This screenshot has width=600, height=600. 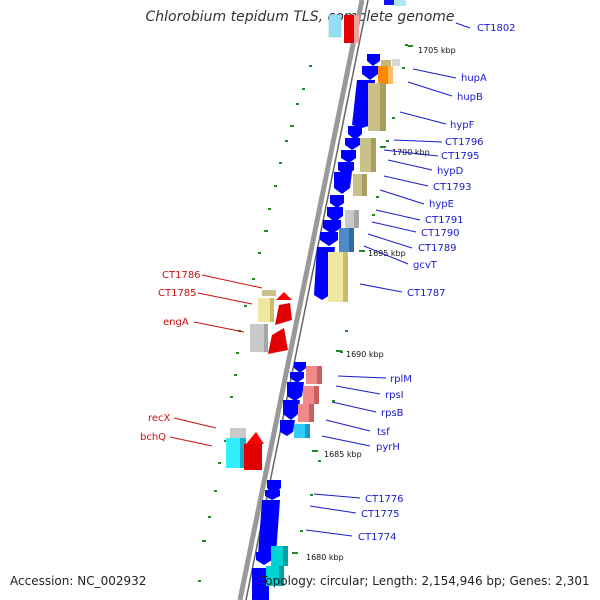 I want to click on gene-label: hupA, so click(x=474, y=78).